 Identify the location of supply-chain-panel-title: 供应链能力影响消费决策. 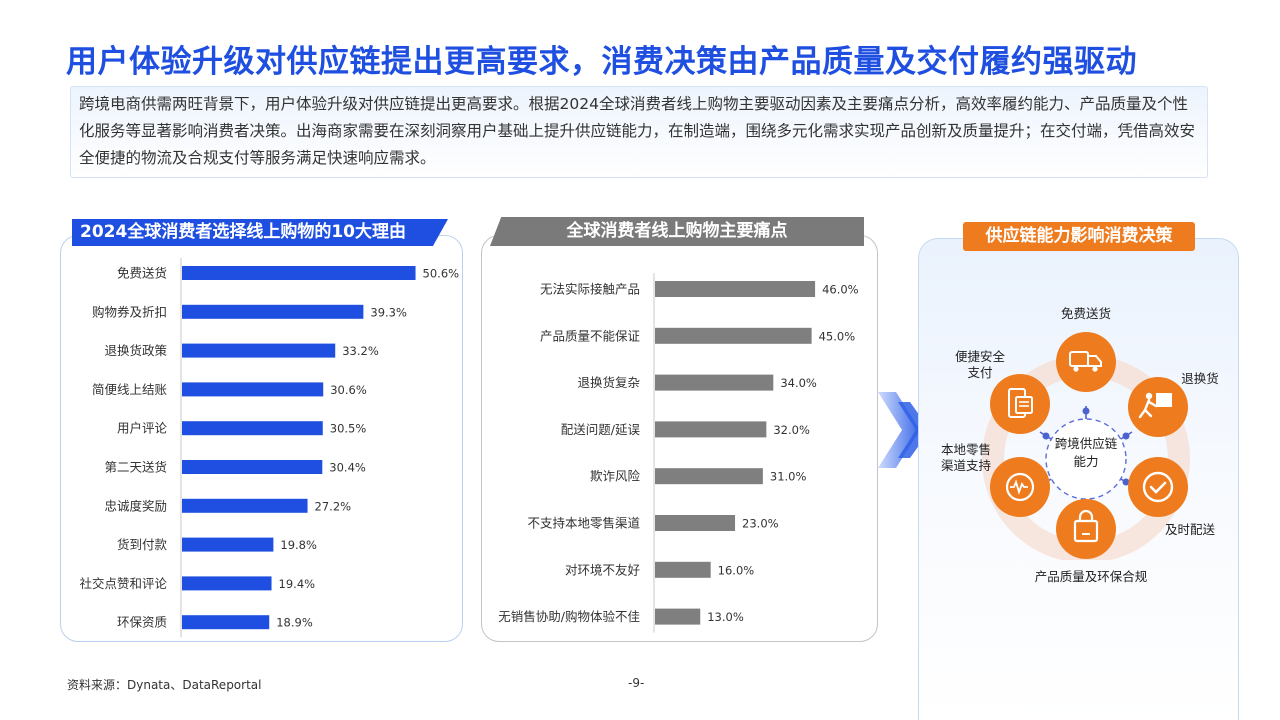
(1079, 236).